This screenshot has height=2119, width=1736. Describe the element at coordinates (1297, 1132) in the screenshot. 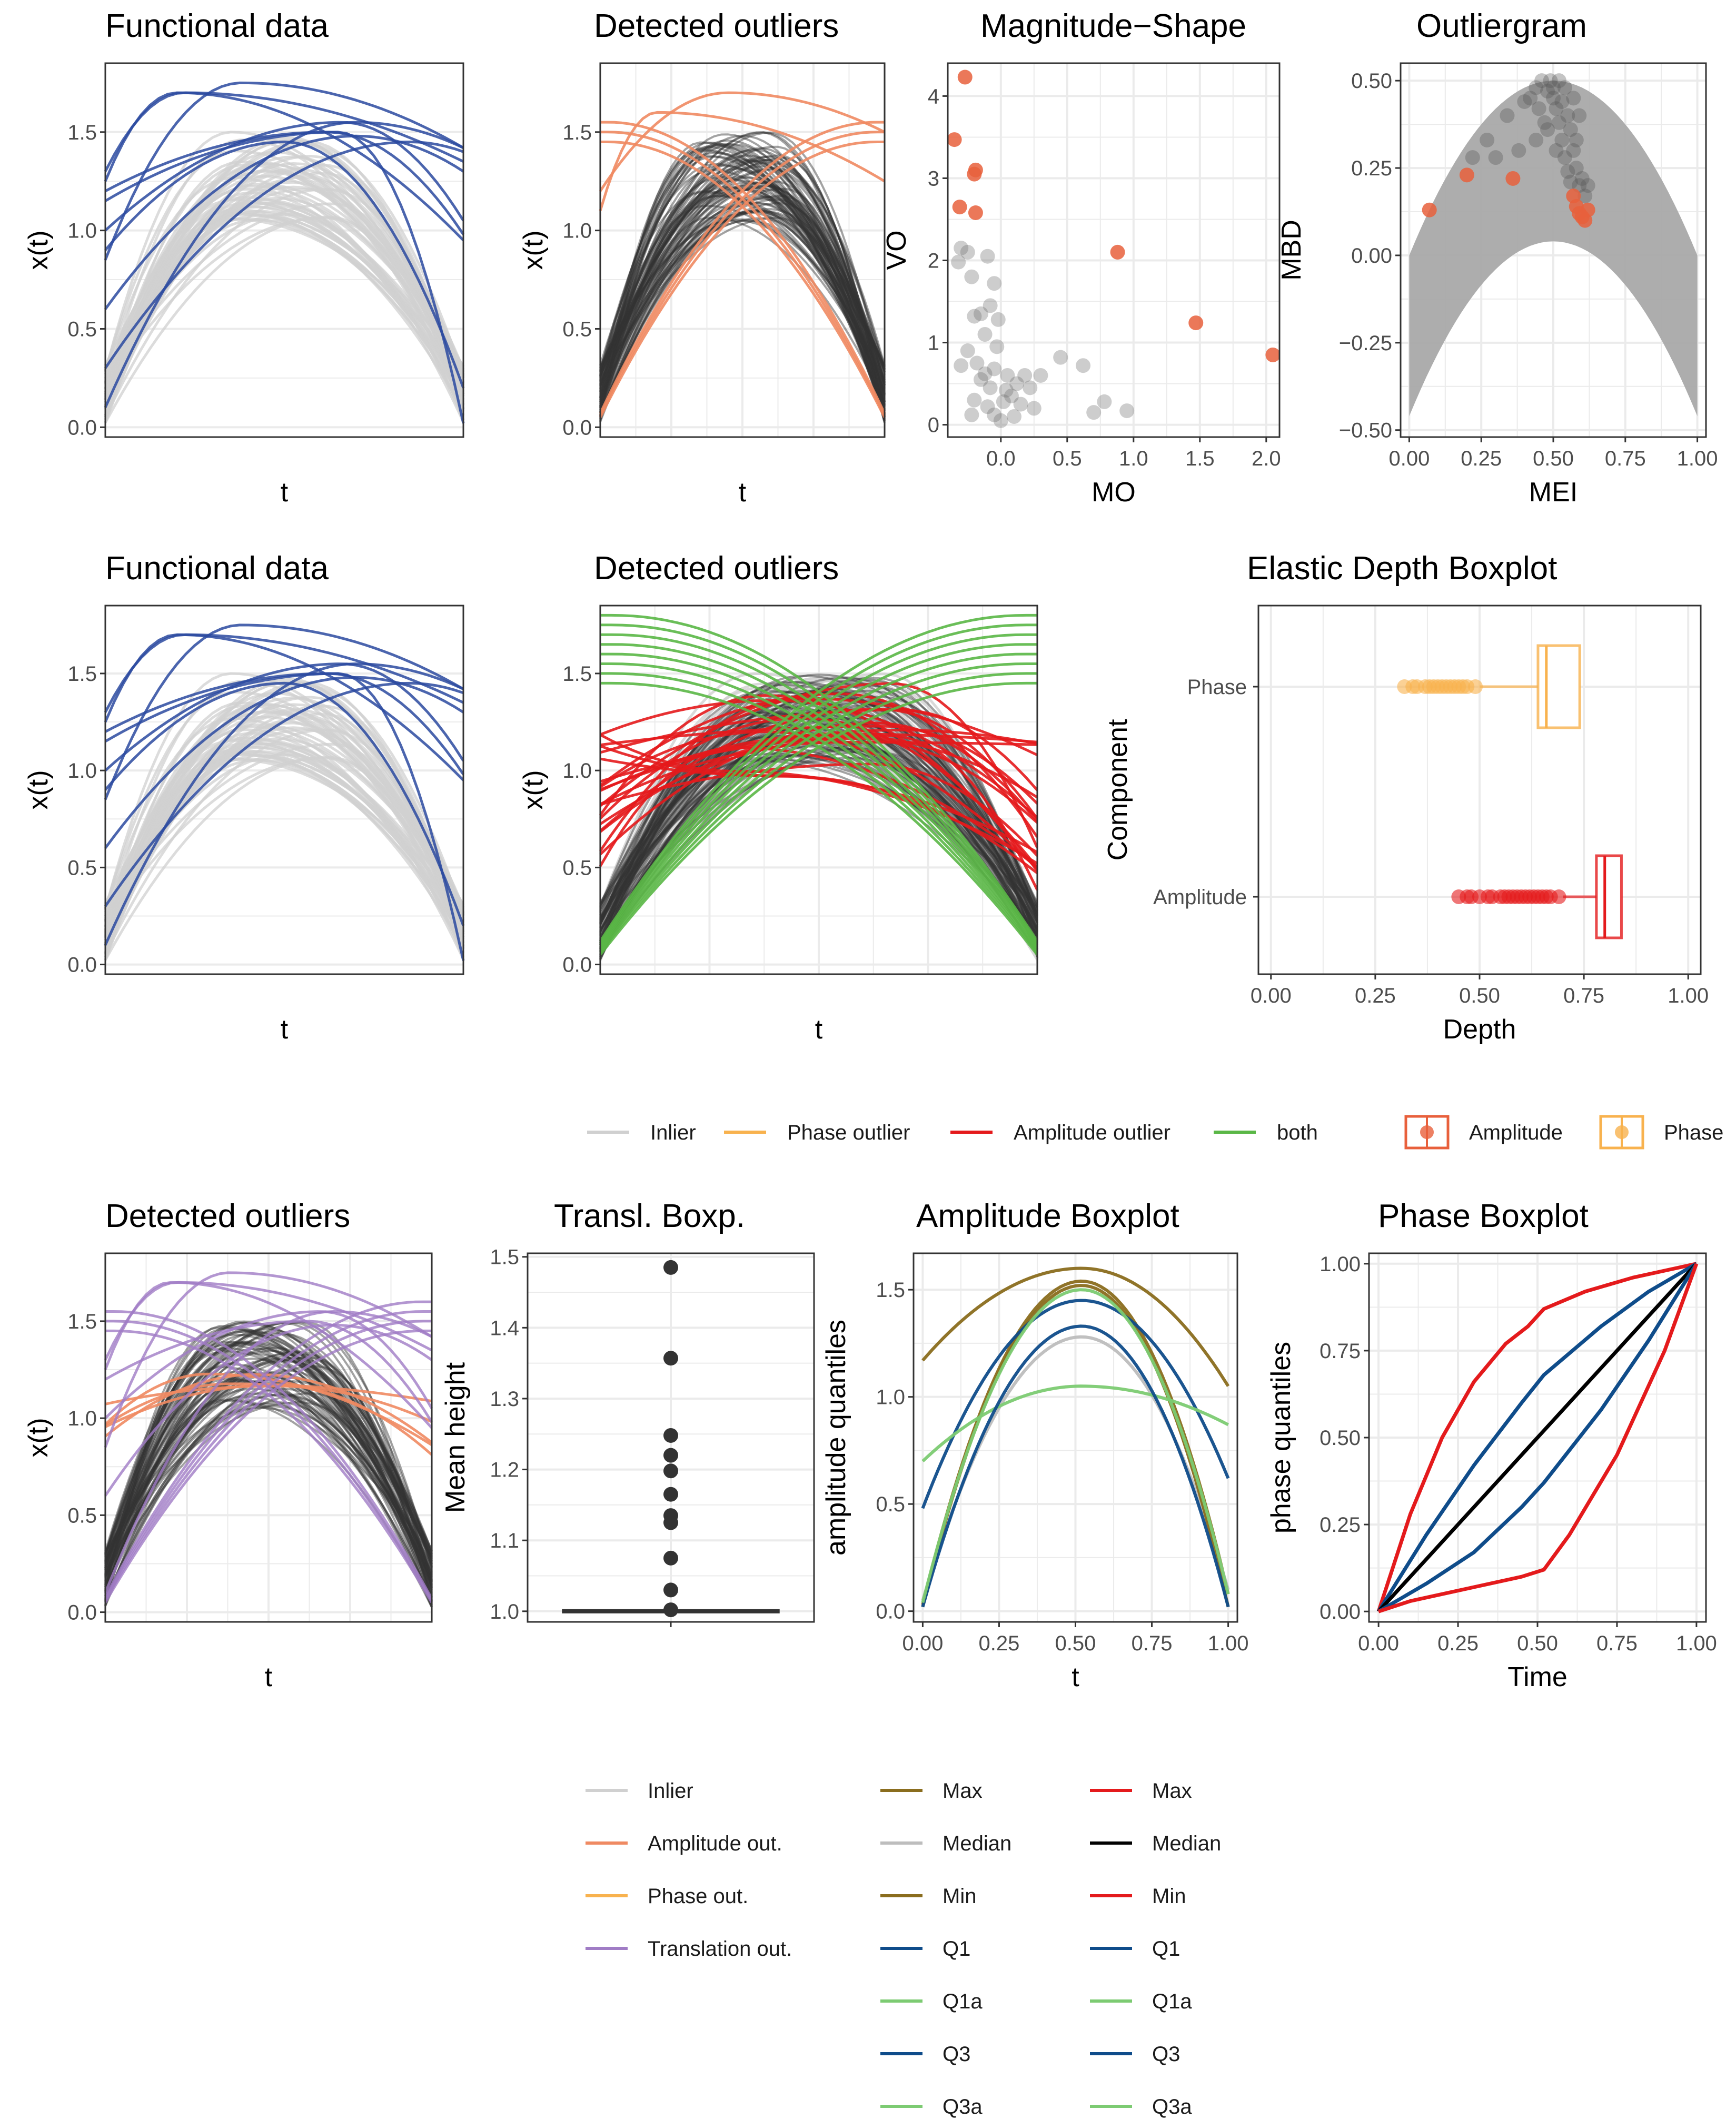

I see `legend-label: both` at that location.